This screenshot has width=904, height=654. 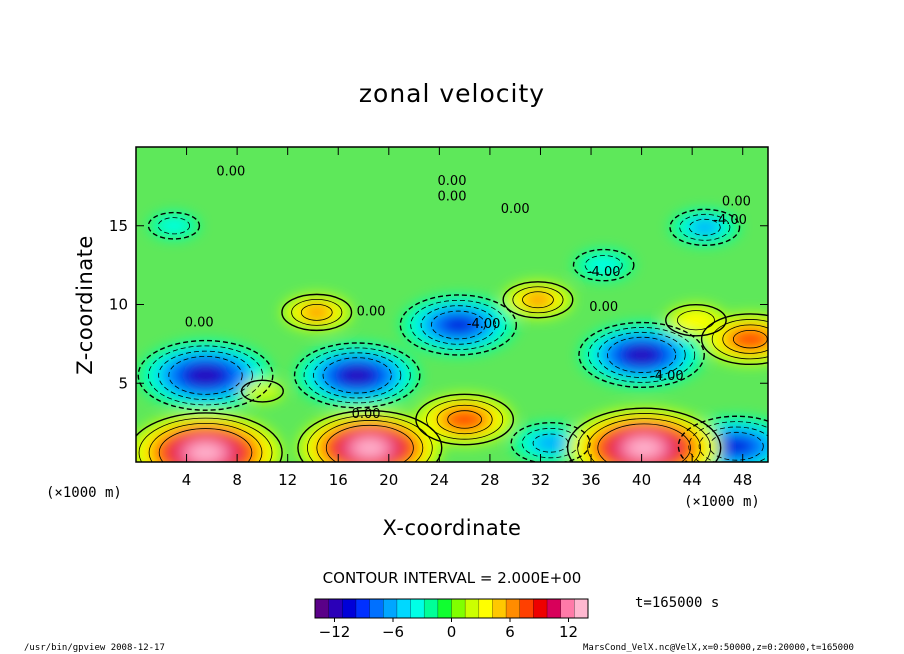 What do you see at coordinates (439, 480) in the screenshot?
I see `x-tick-label-5: 24` at bounding box center [439, 480].